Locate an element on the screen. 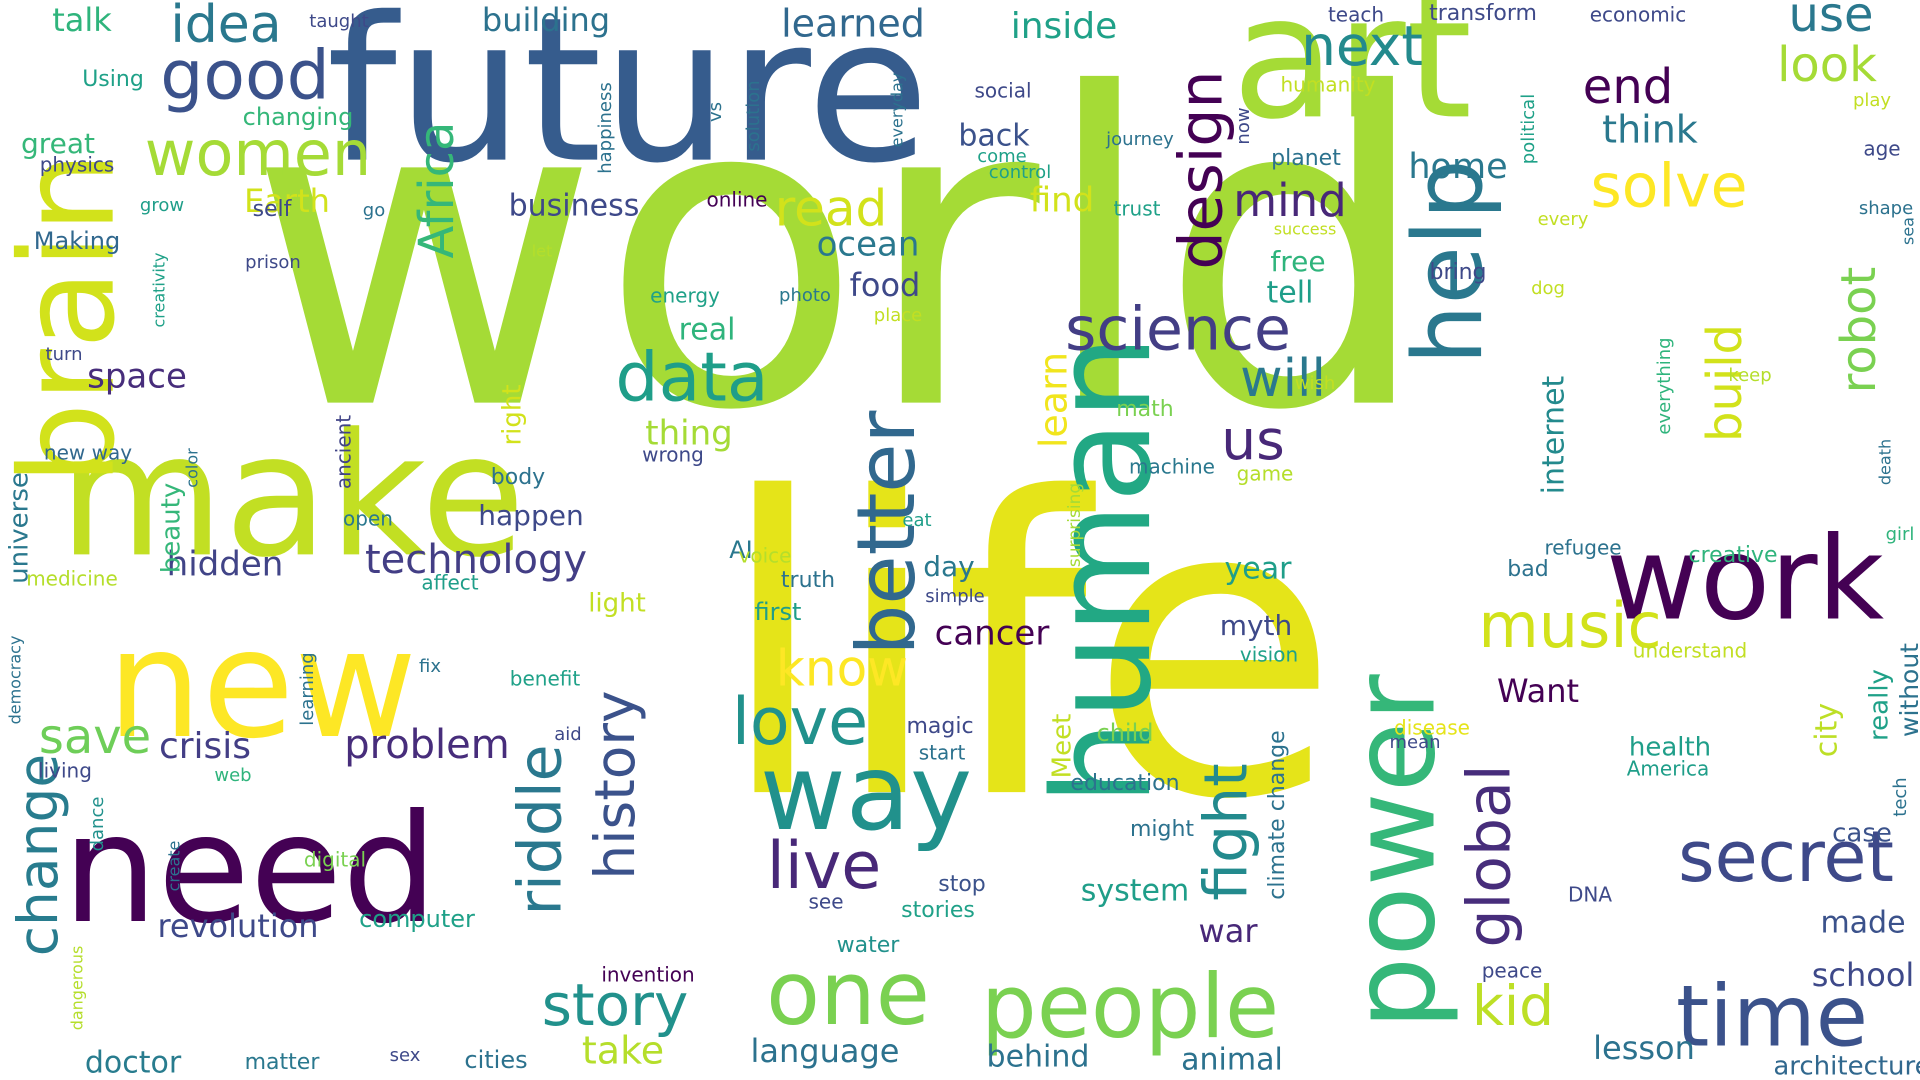 Image resolution: width=1920 pixels, height=1080 pixels. word-secret: secret is located at coordinates (1786, 857).